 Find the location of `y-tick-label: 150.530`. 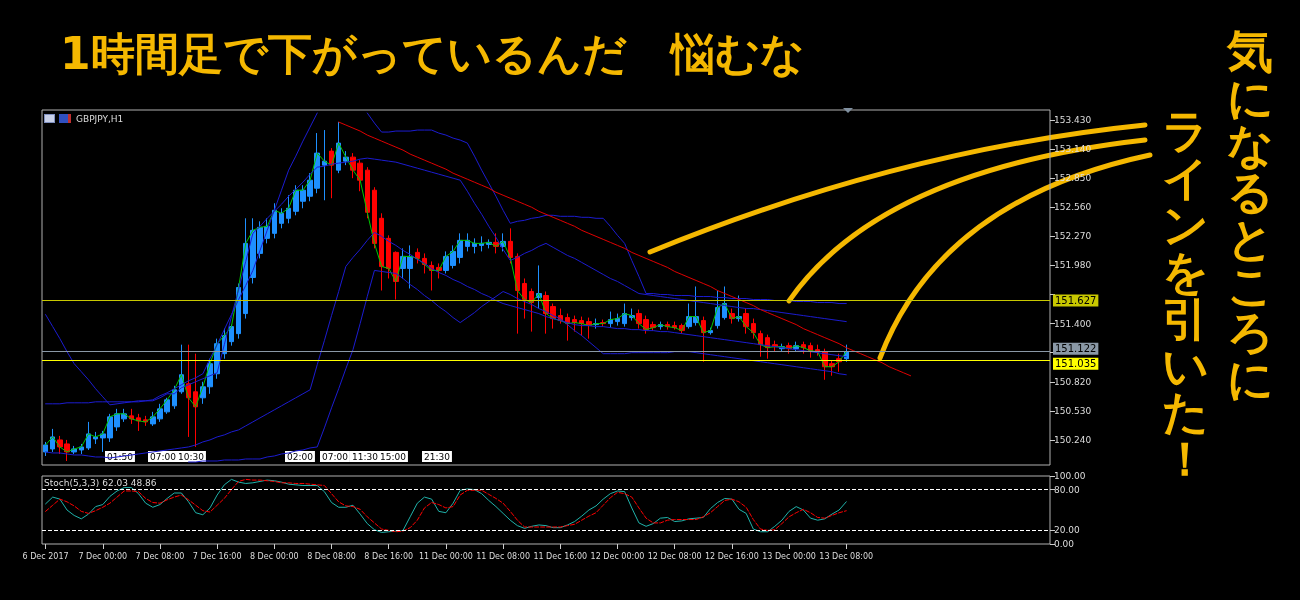

y-tick-label: 150.530 is located at coordinates (1073, 410).